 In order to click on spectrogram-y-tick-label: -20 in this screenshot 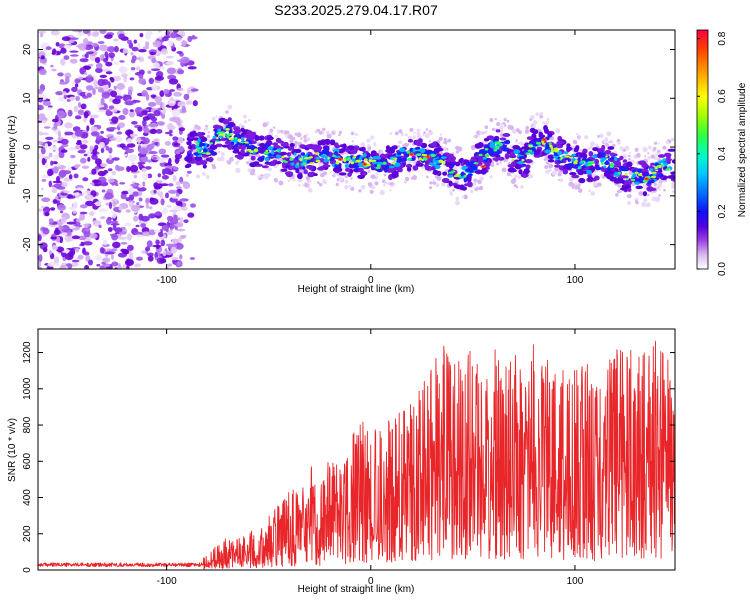, I will do `click(27, 244)`.